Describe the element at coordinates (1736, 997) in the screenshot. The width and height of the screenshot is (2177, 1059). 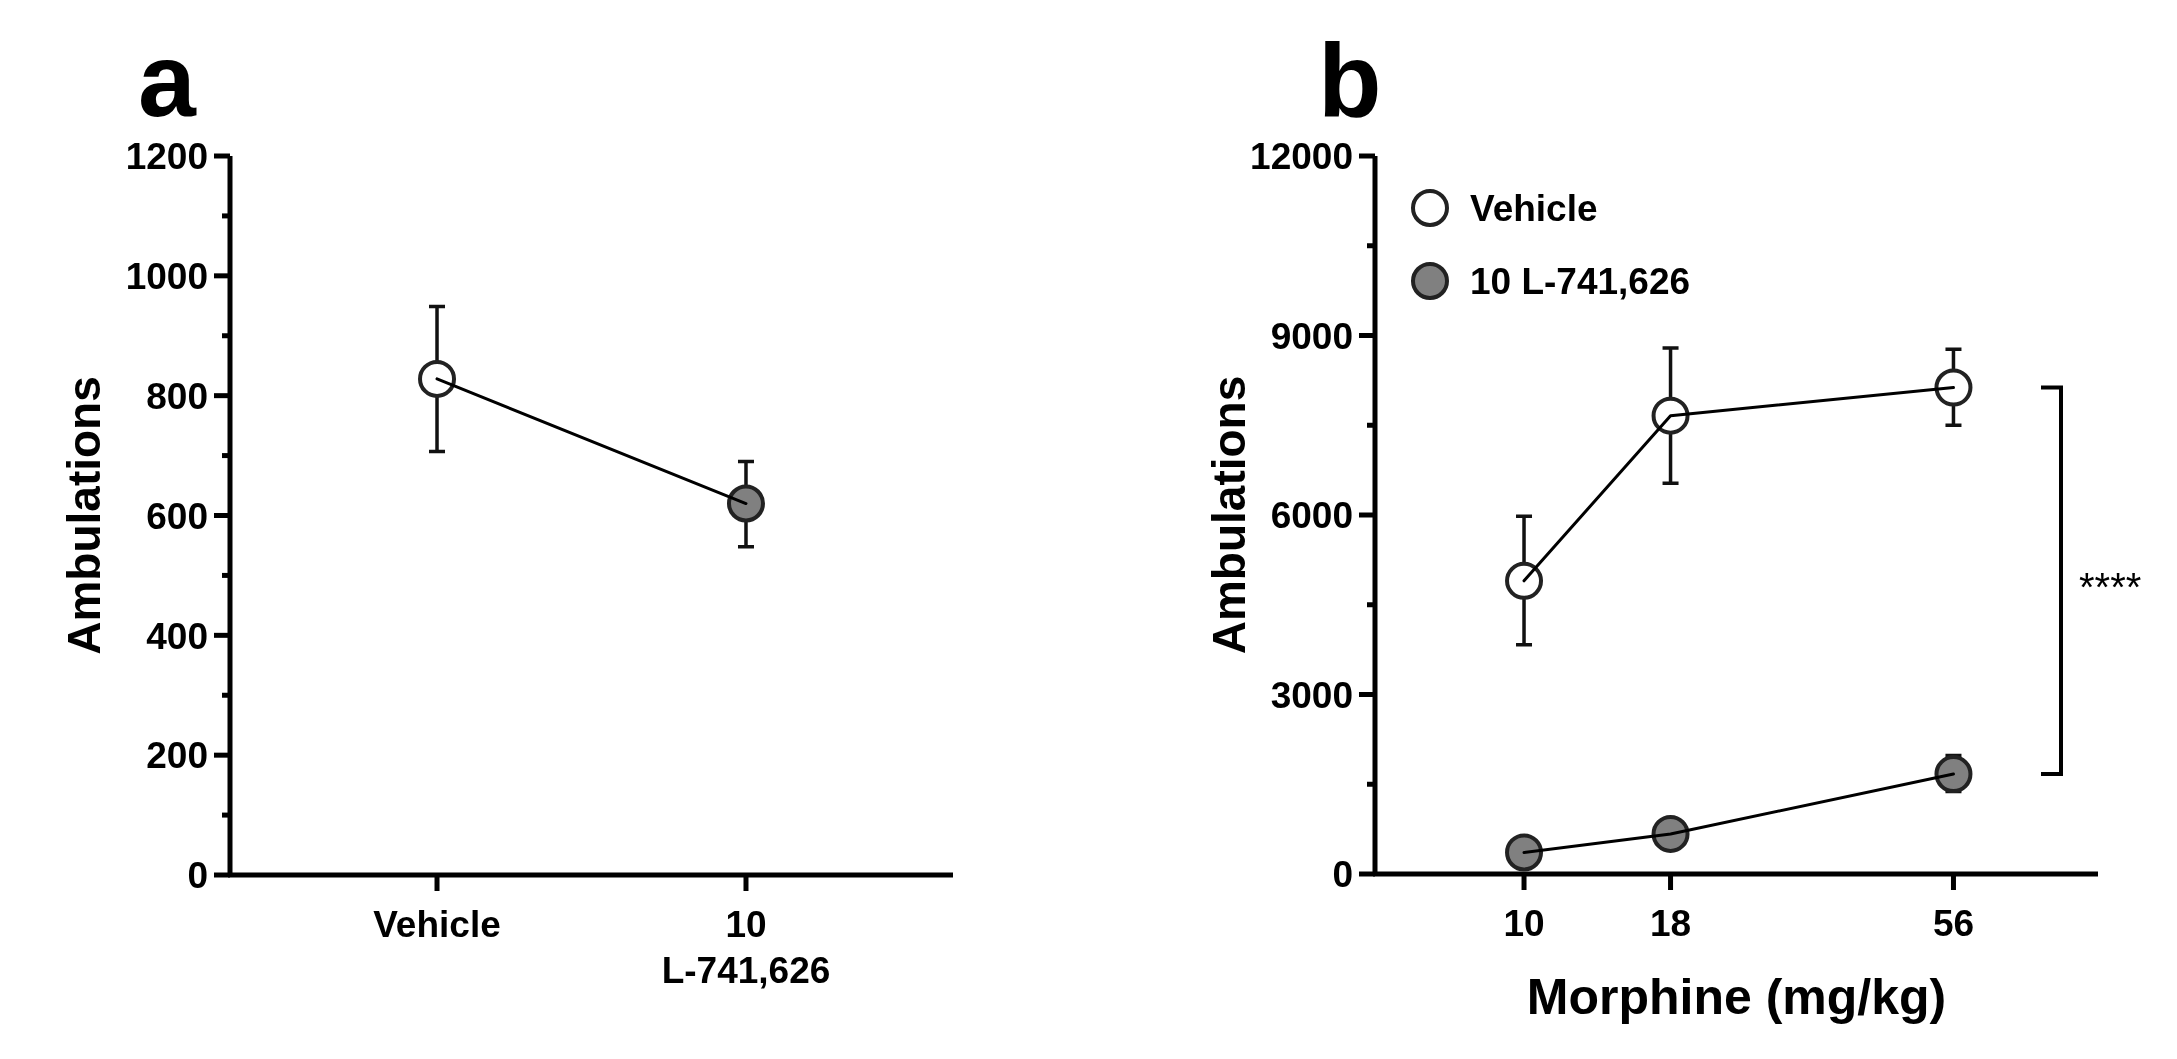
I see `x-axis-title: Morphine (mg/kg)` at that location.